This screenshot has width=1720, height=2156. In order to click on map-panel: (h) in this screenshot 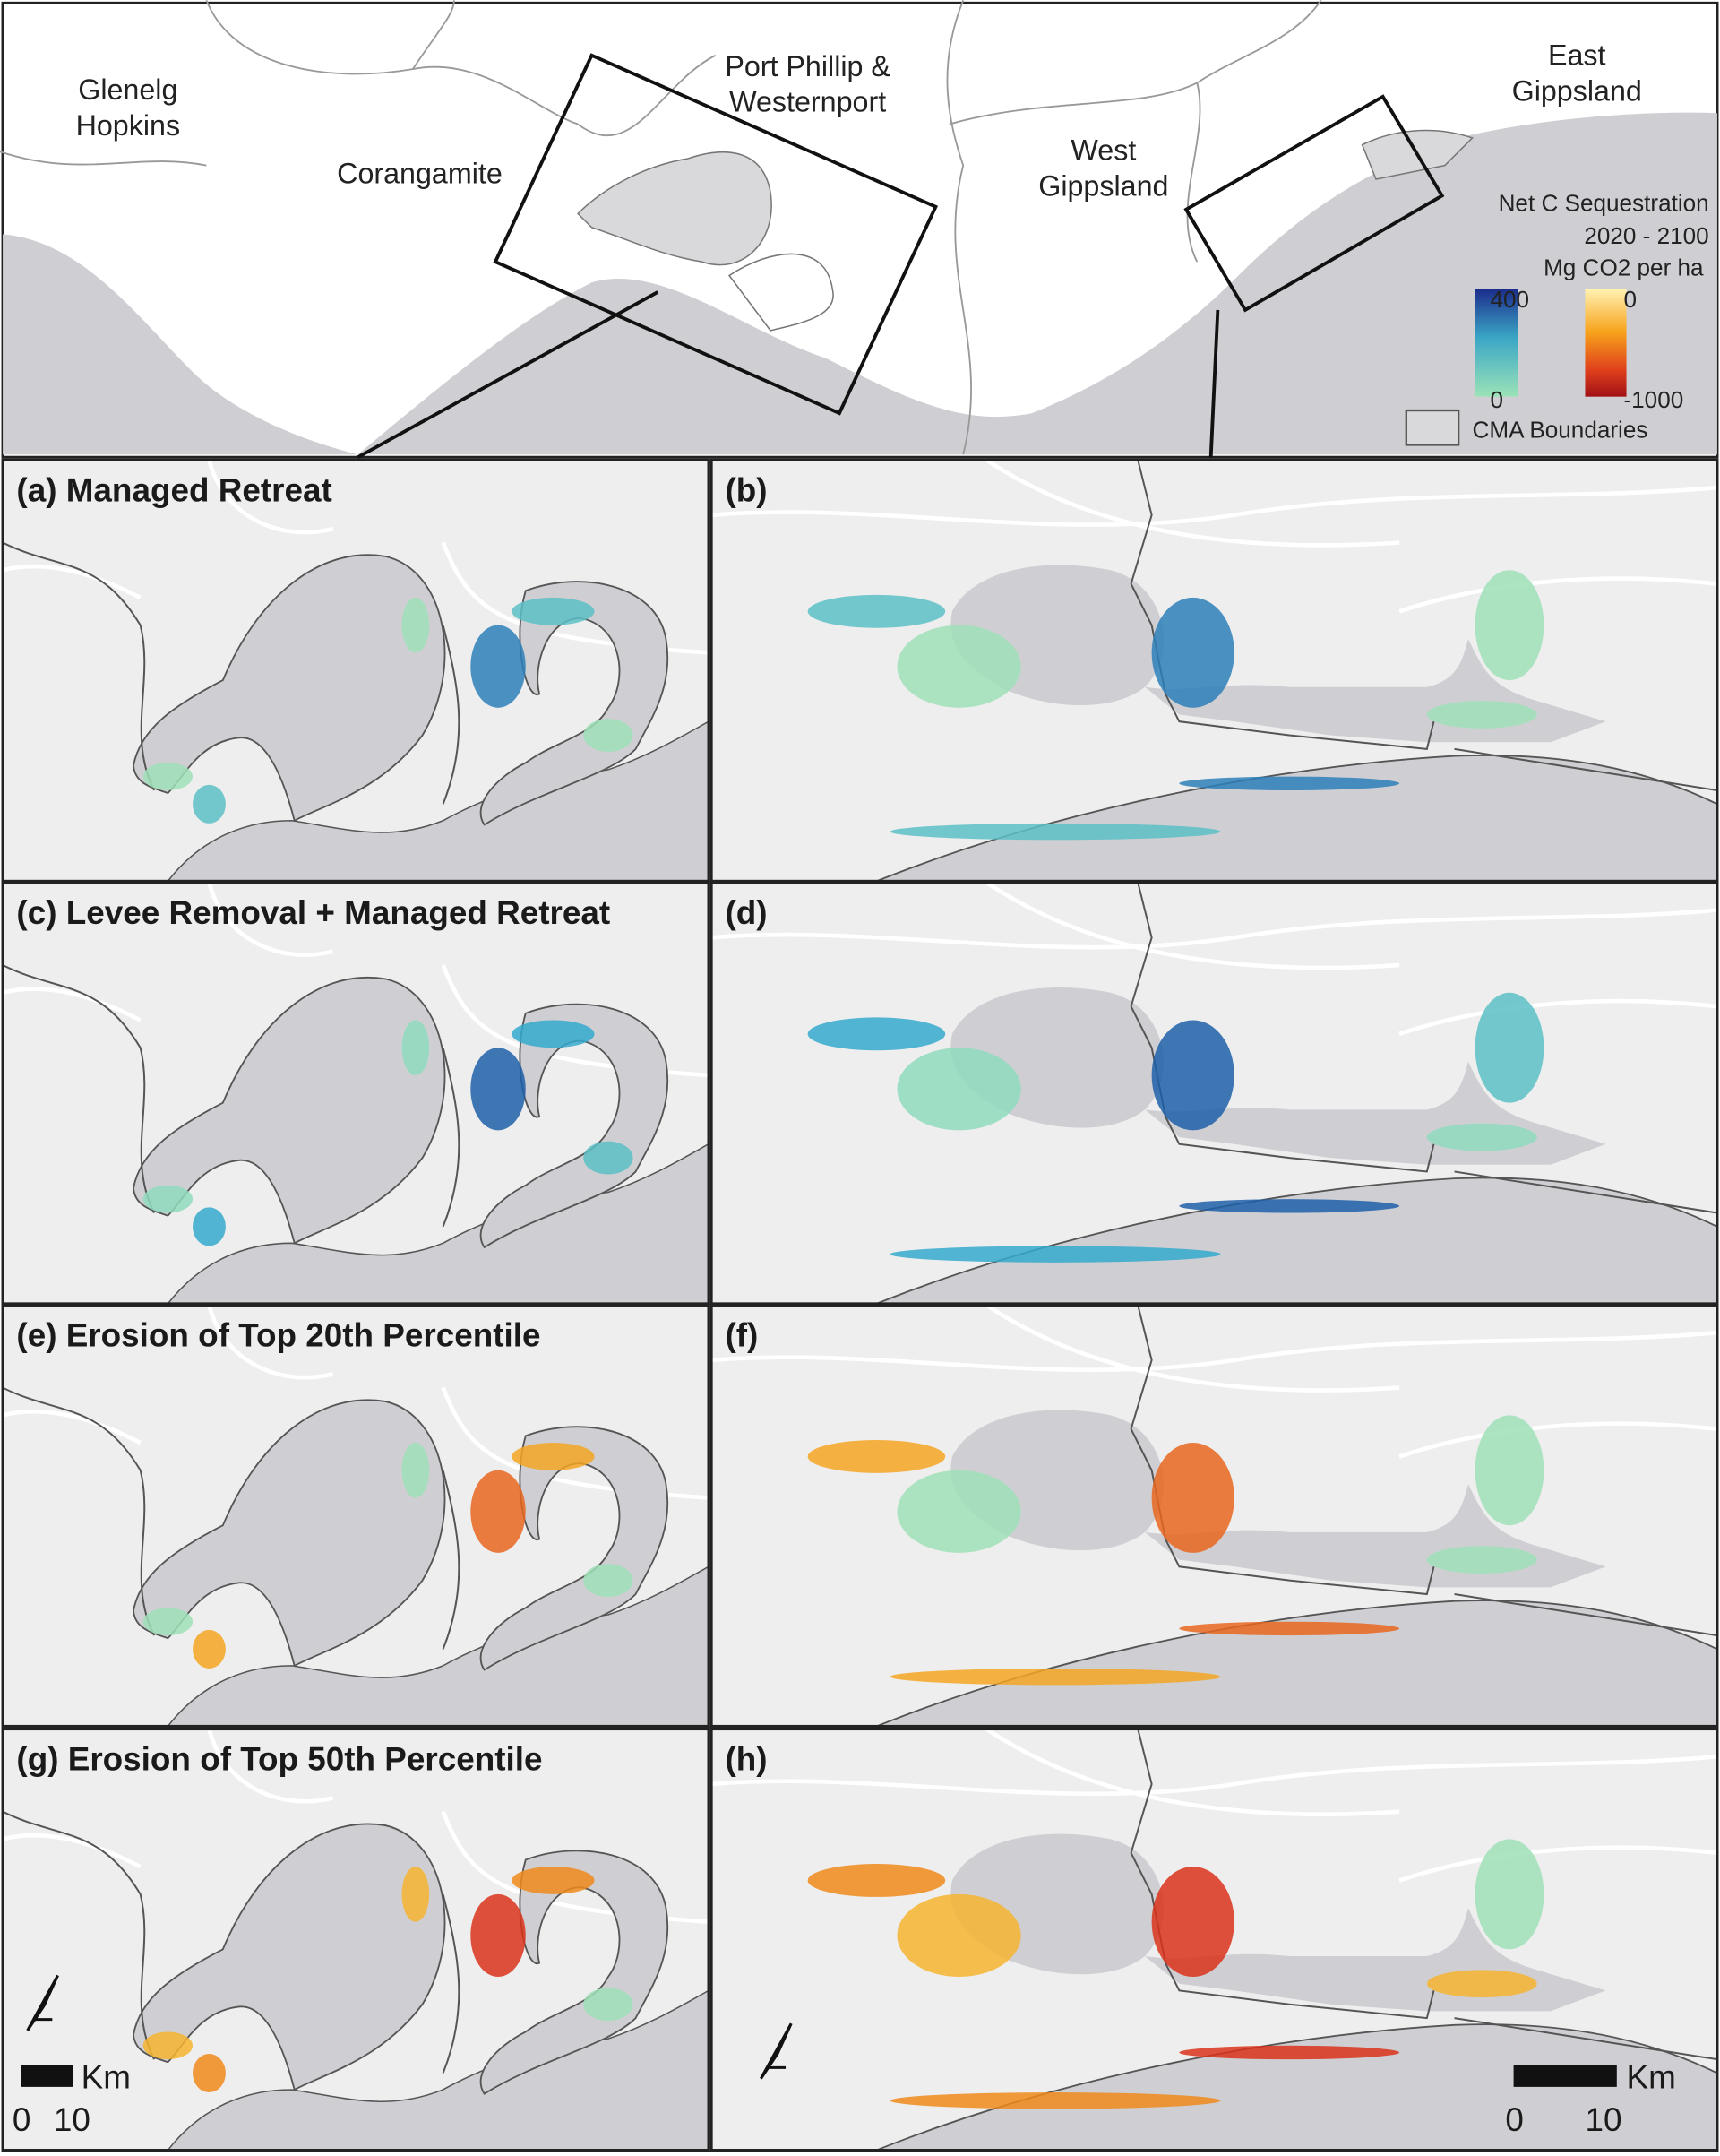, I will do `click(1214, 1940)`.